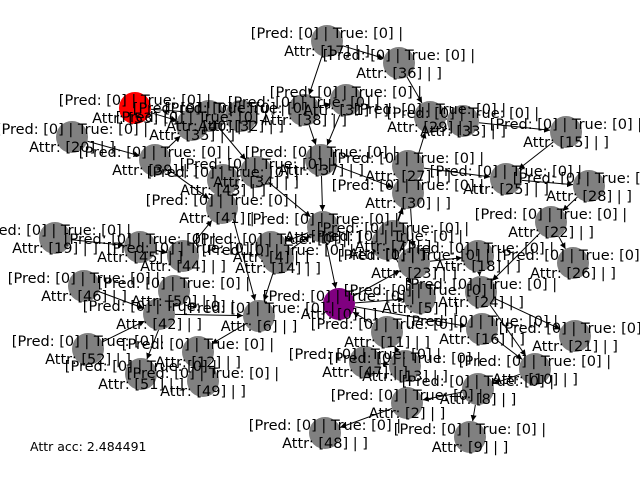 The image size is (640, 480). Describe the element at coordinates (387, 332) in the screenshot. I see `graph-node-n11` at that location.